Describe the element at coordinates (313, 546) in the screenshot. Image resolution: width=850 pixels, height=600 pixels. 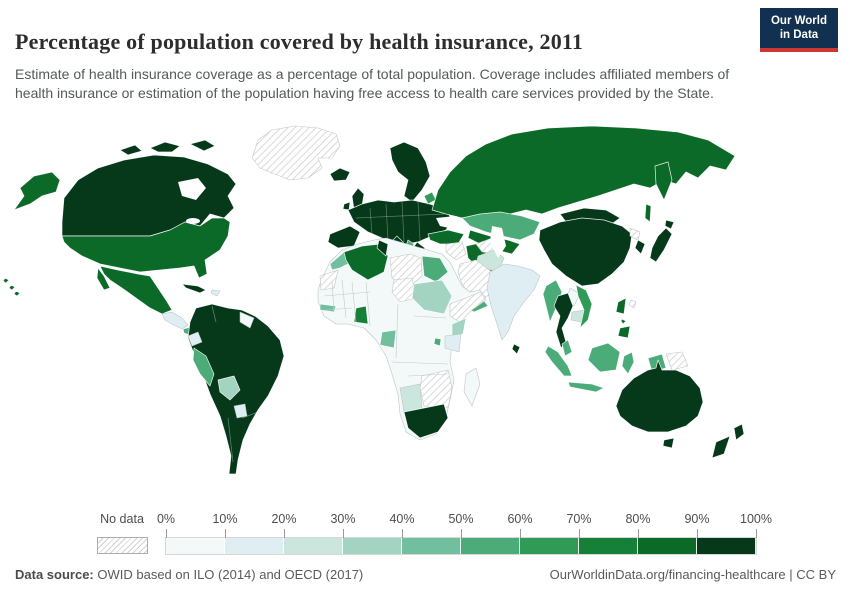
I see `legend-bin-20-30%` at that location.